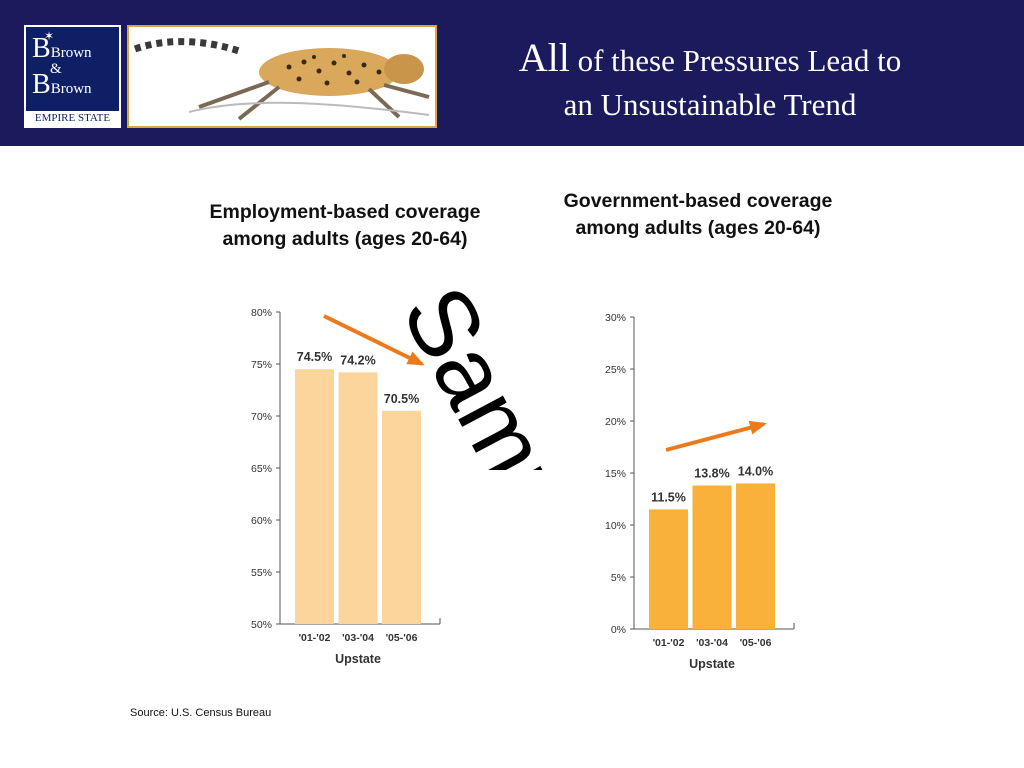 This screenshot has height=768, width=1024. What do you see at coordinates (357, 360) in the screenshot?
I see `data-label: 74.2%` at bounding box center [357, 360].